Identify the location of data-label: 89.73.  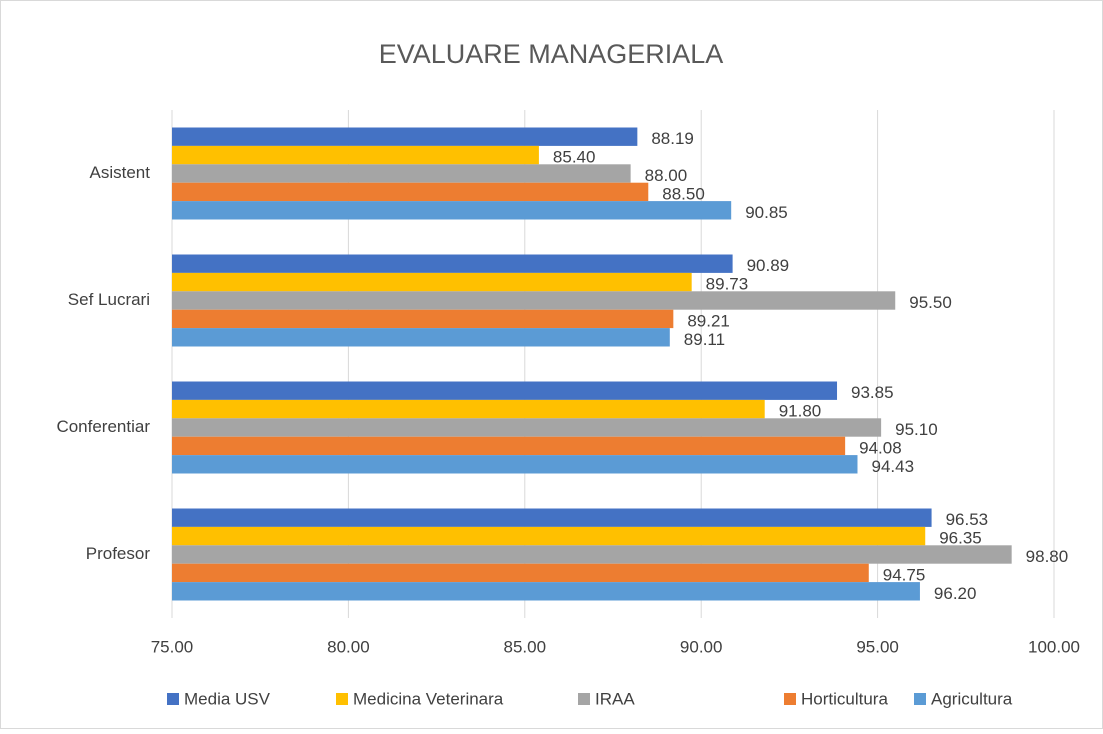
(727, 284).